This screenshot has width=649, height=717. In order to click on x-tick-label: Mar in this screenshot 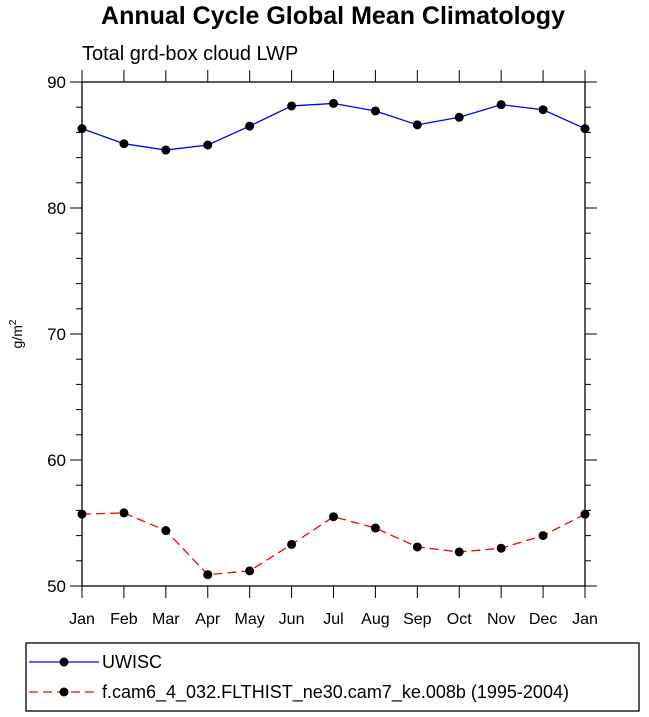, I will do `click(166, 619)`.